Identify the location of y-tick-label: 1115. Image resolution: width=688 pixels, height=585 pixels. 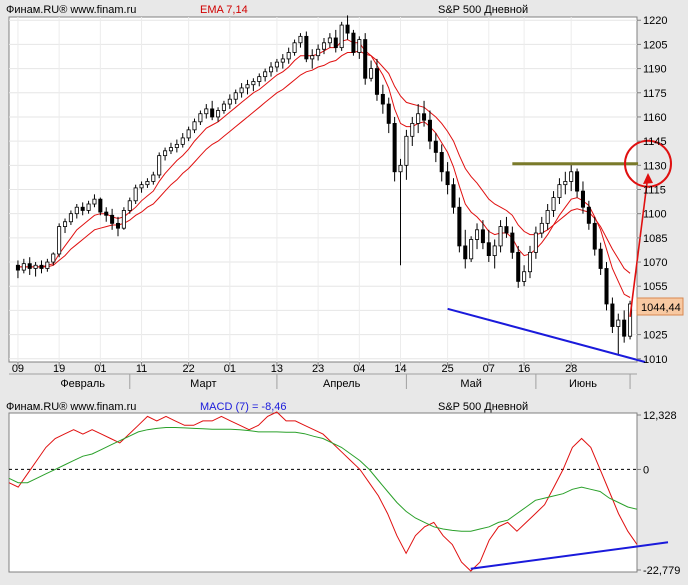
(654, 191).